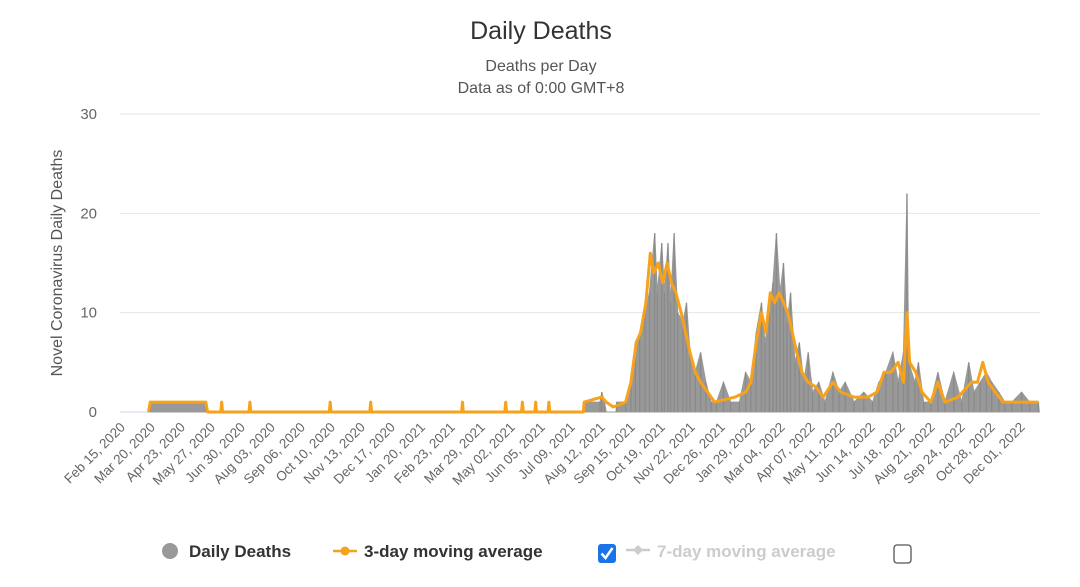 This screenshot has height=587, width=1080. I want to click on legend-item-7-day-average: 7-day moving average, so click(731, 551).